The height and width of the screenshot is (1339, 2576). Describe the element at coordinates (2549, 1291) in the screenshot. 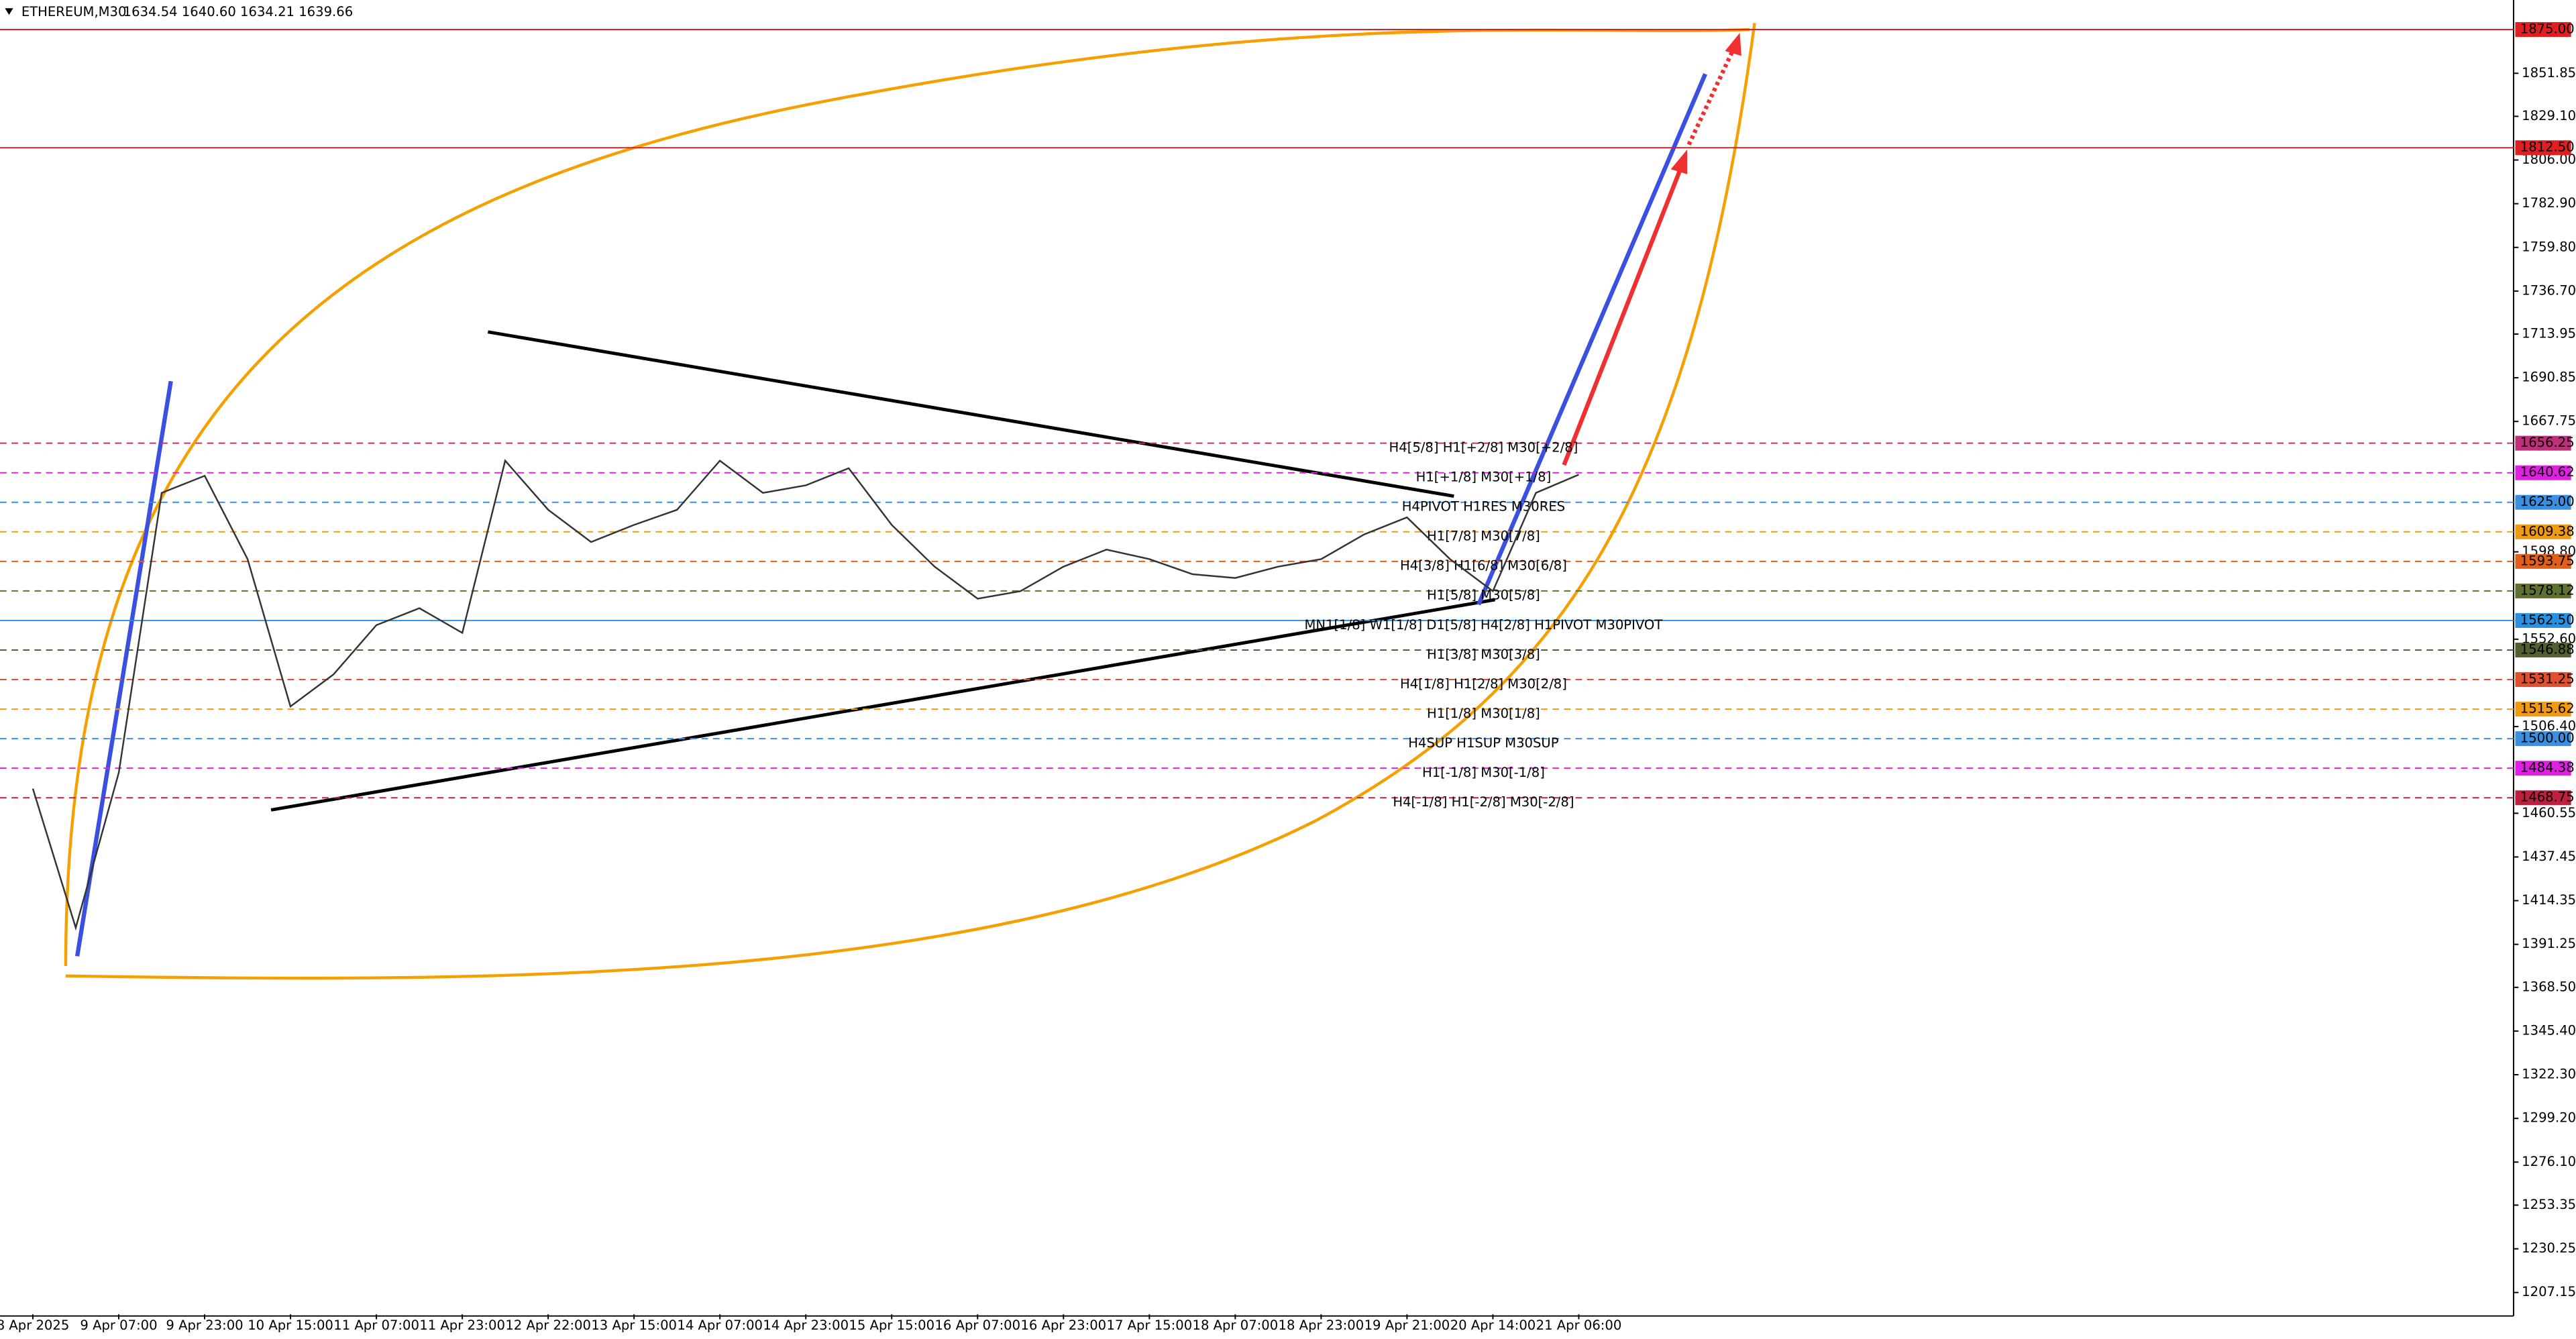

I see `y-tick-label: 1207.15` at that location.